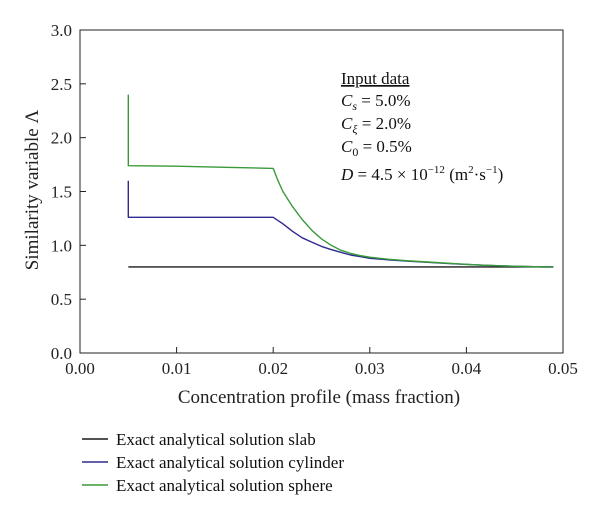 The image size is (600, 516). What do you see at coordinates (80, 368) in the screenshot?
I see `x-tick-label: 0.00` at bounding box center [80, 368].